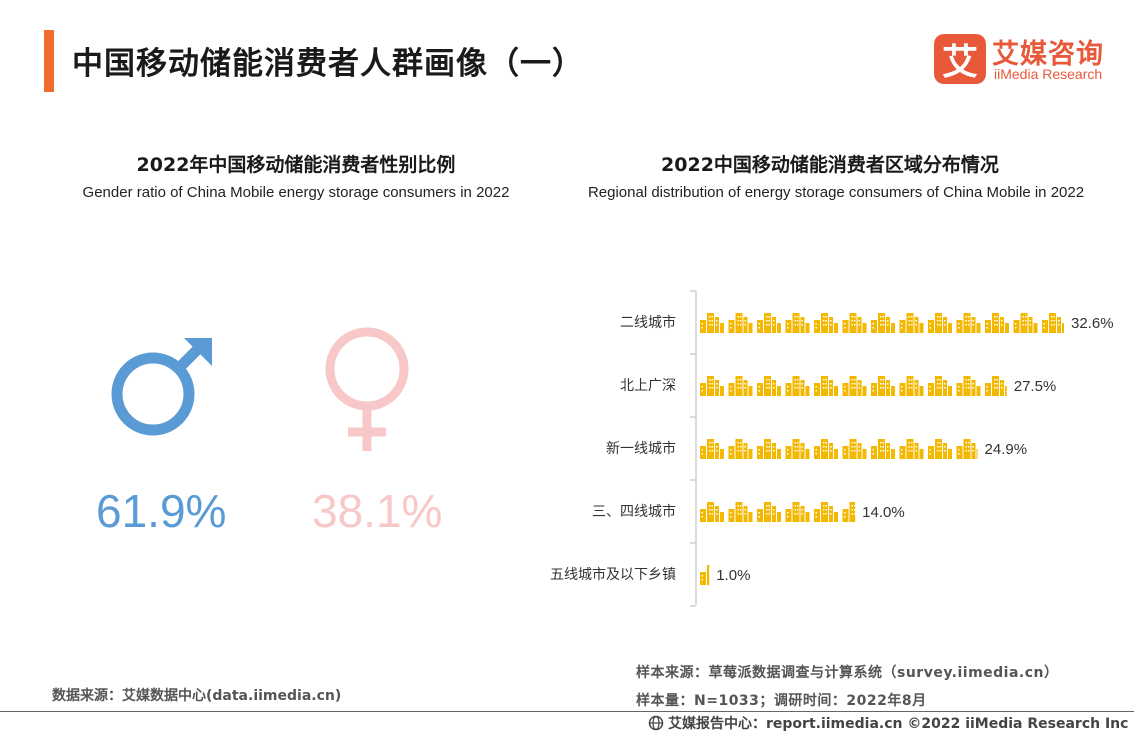  Describe the element at coordinates (161, 387) in the screenshot. I see `male-icon` at that location.